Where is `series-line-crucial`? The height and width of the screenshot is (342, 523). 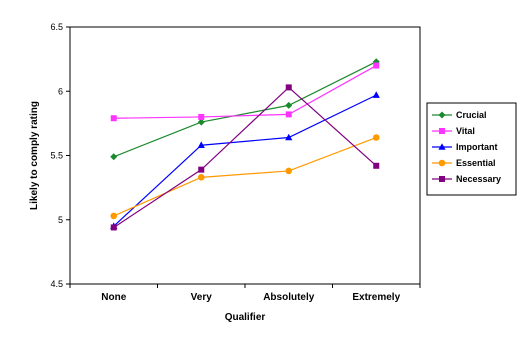 series-line-crucial is located at coordinates (245, 109).